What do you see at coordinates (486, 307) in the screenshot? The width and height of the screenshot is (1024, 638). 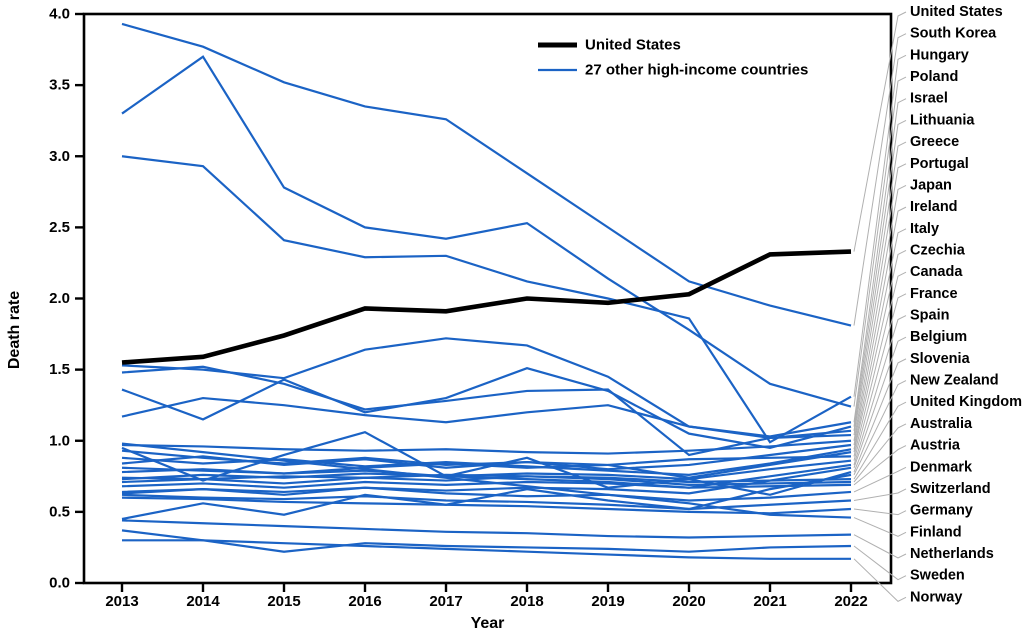 I see `series-line-united-states` at bounding box center [486, 307].